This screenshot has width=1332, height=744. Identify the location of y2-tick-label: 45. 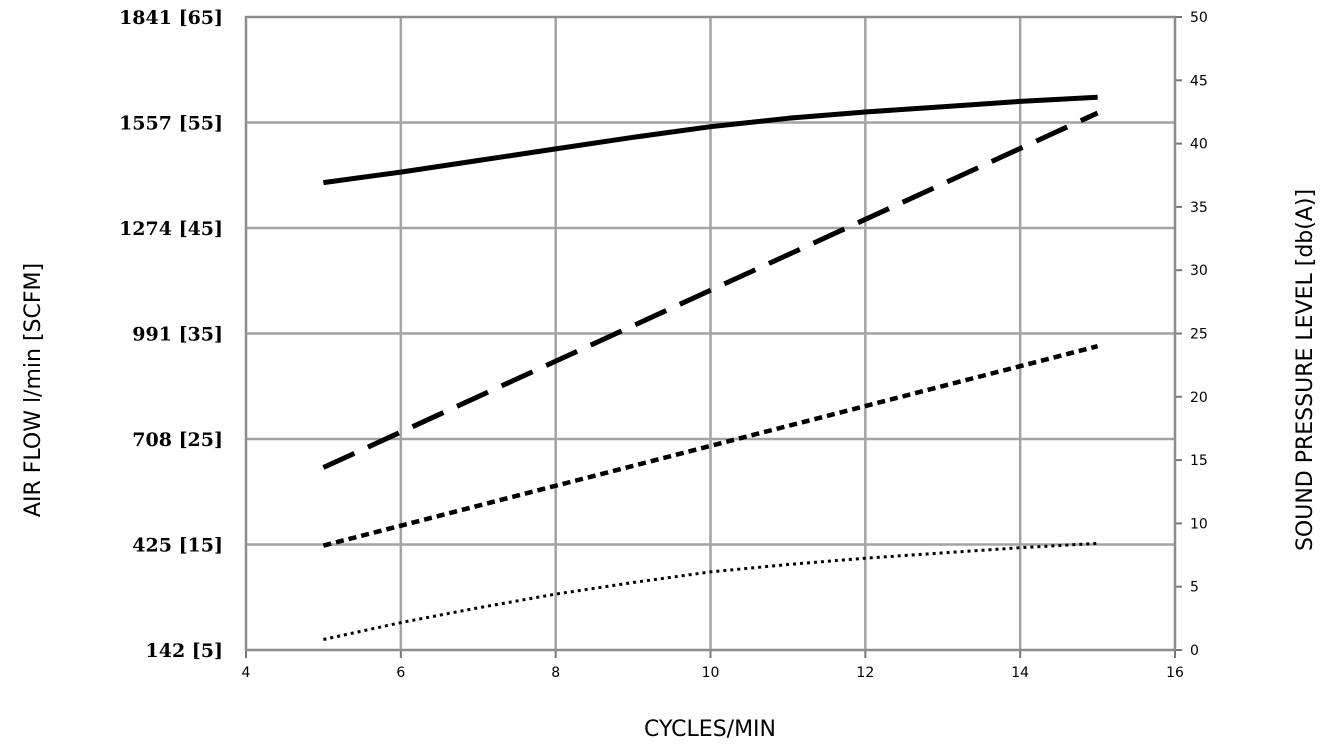
(1199, 81).